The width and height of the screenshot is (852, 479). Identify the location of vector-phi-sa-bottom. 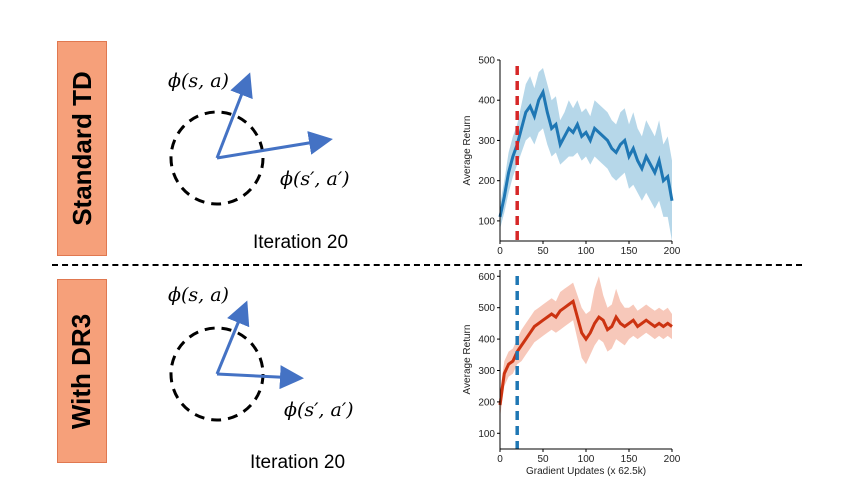
(232, 337).